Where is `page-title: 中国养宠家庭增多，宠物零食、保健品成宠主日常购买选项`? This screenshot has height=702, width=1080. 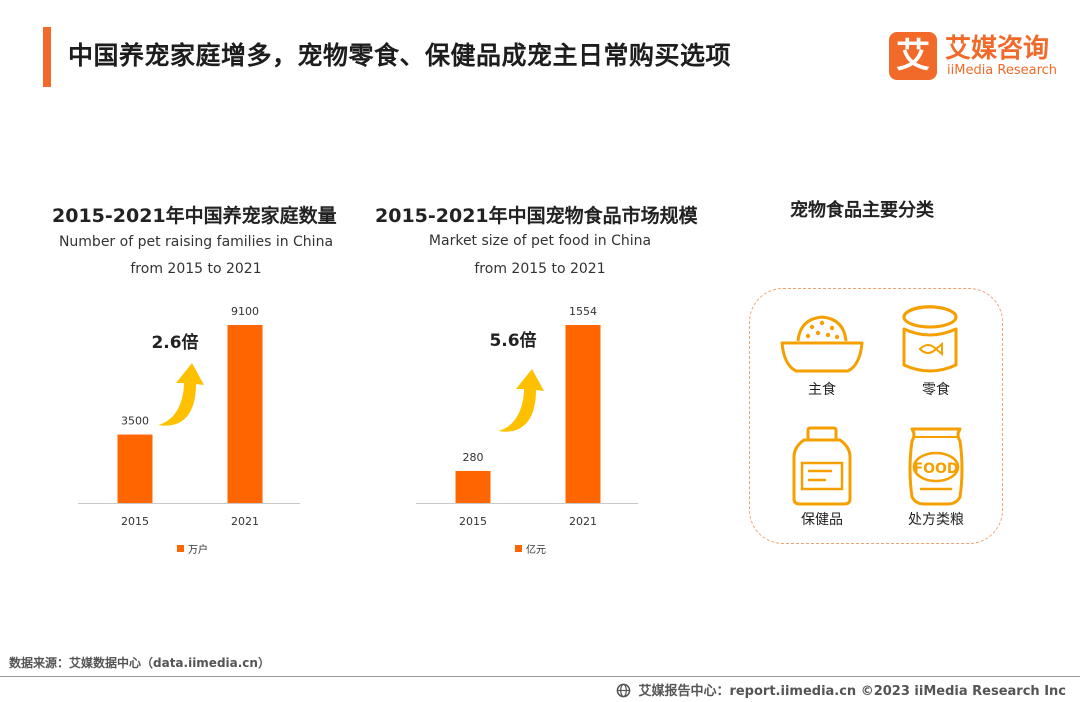
page-title: 中国养宠家庭增多，宠物零食、保健品成宠主日常购买选项 is located at coordinates (400, 55).